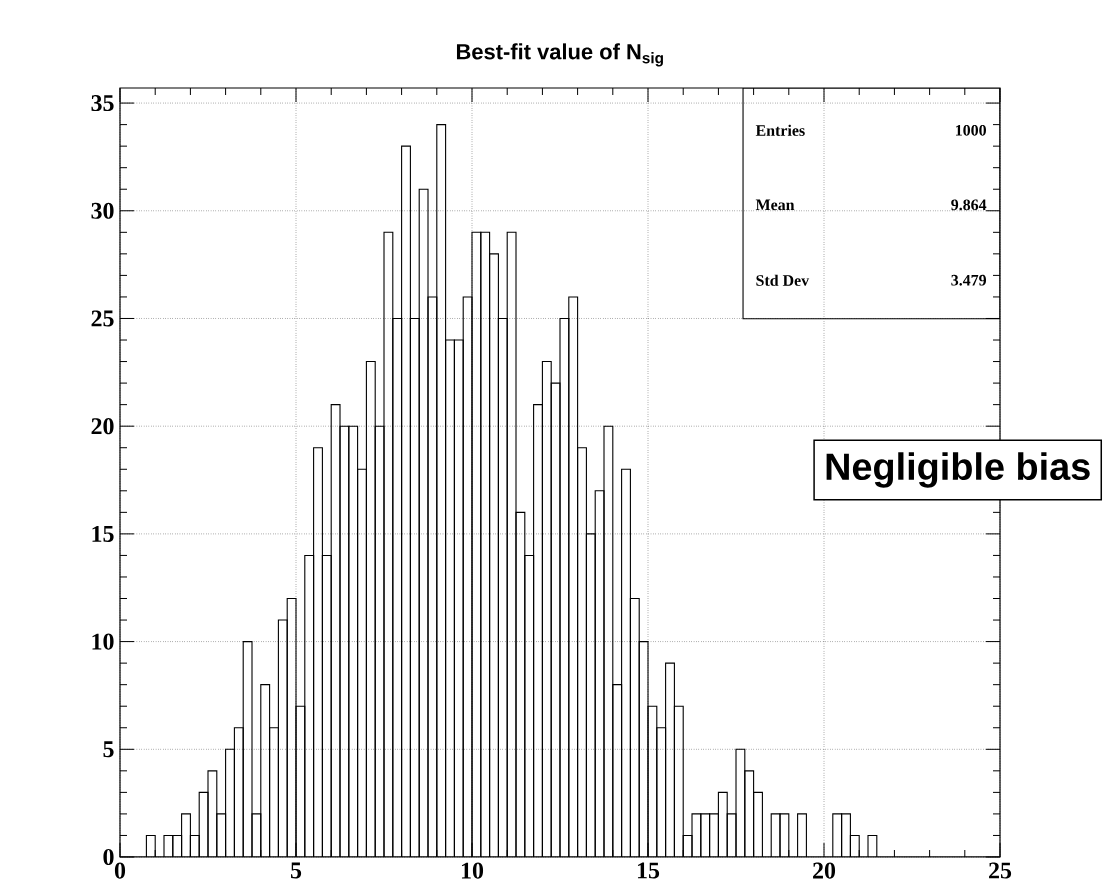 The image size is (1105, 889). What do you see at coordinates (969, 205) in the screenshot?
I see `annotation: 9.864` at bounding box center [969, 205].